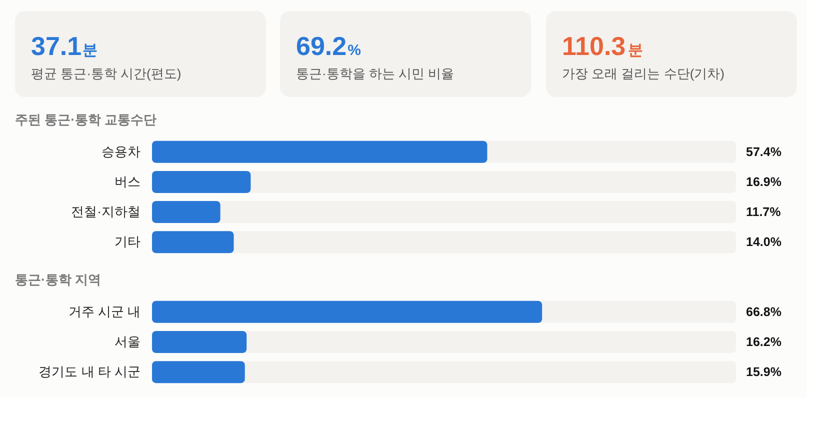 This screenshot has width=831, height=422. I want to click on data-label: 16.9%, so click(764, 181).